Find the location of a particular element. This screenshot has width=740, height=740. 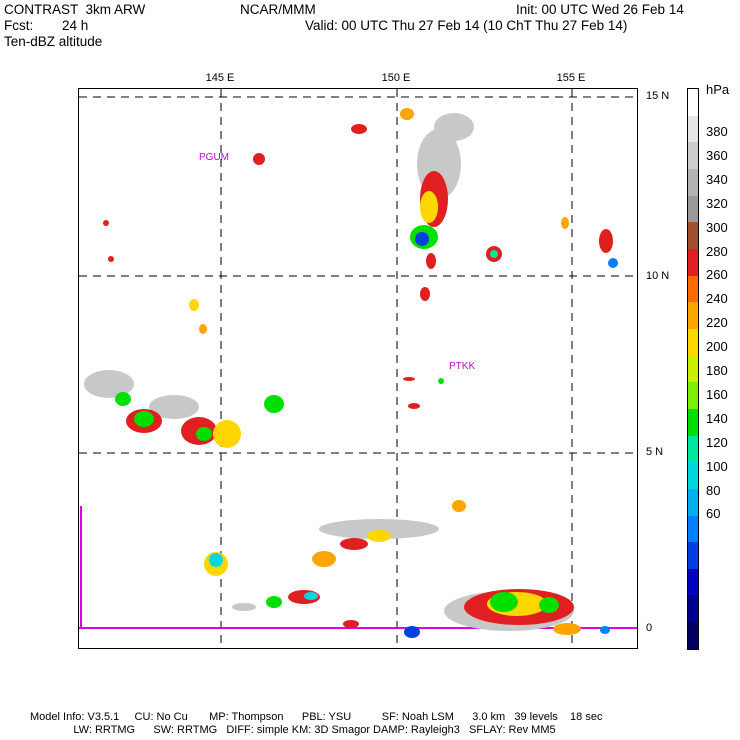

station-label-ptkk: PTKK is located at coordinates (462, 366).